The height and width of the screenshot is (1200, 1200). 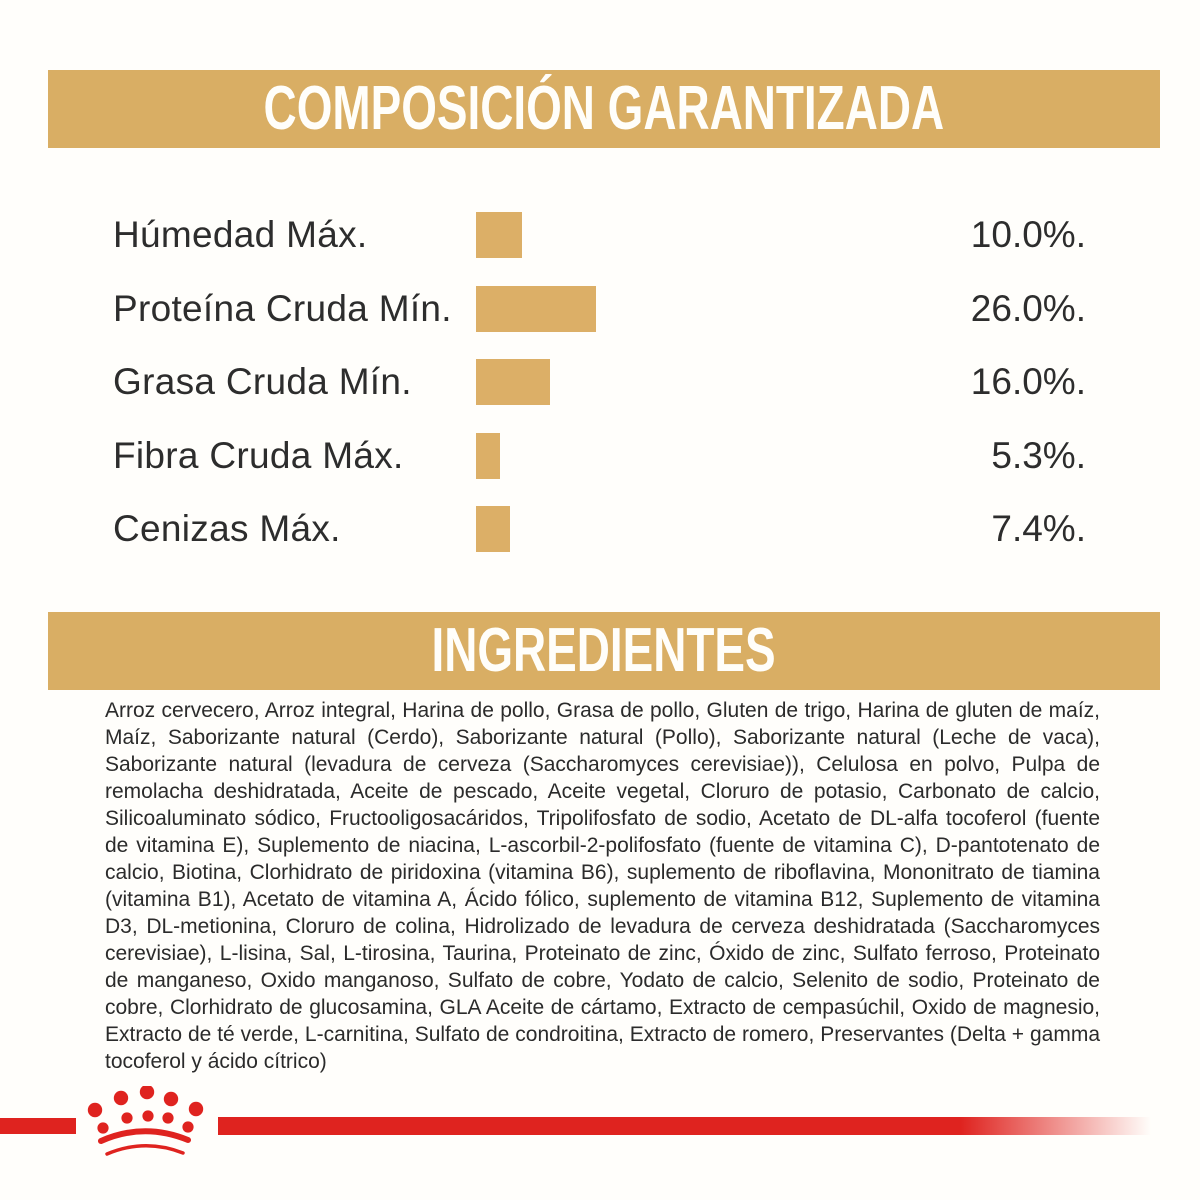 What do you see at coordinates (1028, 308) in the screenshot?
I see `nutrient-value: 26.0%.` at bounding box center [1028, 308].